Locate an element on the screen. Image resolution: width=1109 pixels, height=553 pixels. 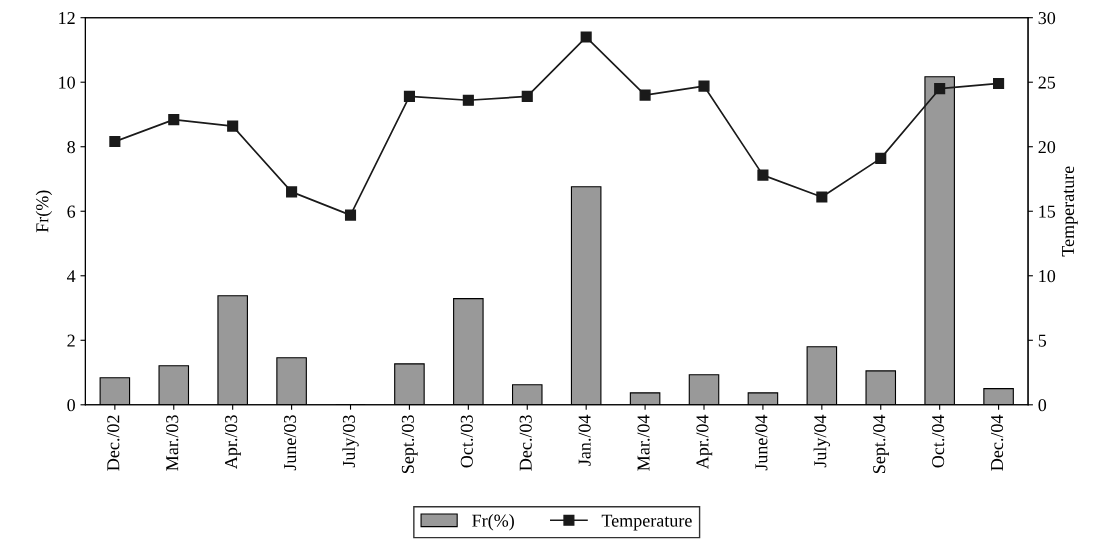
x-tick-label: July/03 is located at coordinates (350, 441).